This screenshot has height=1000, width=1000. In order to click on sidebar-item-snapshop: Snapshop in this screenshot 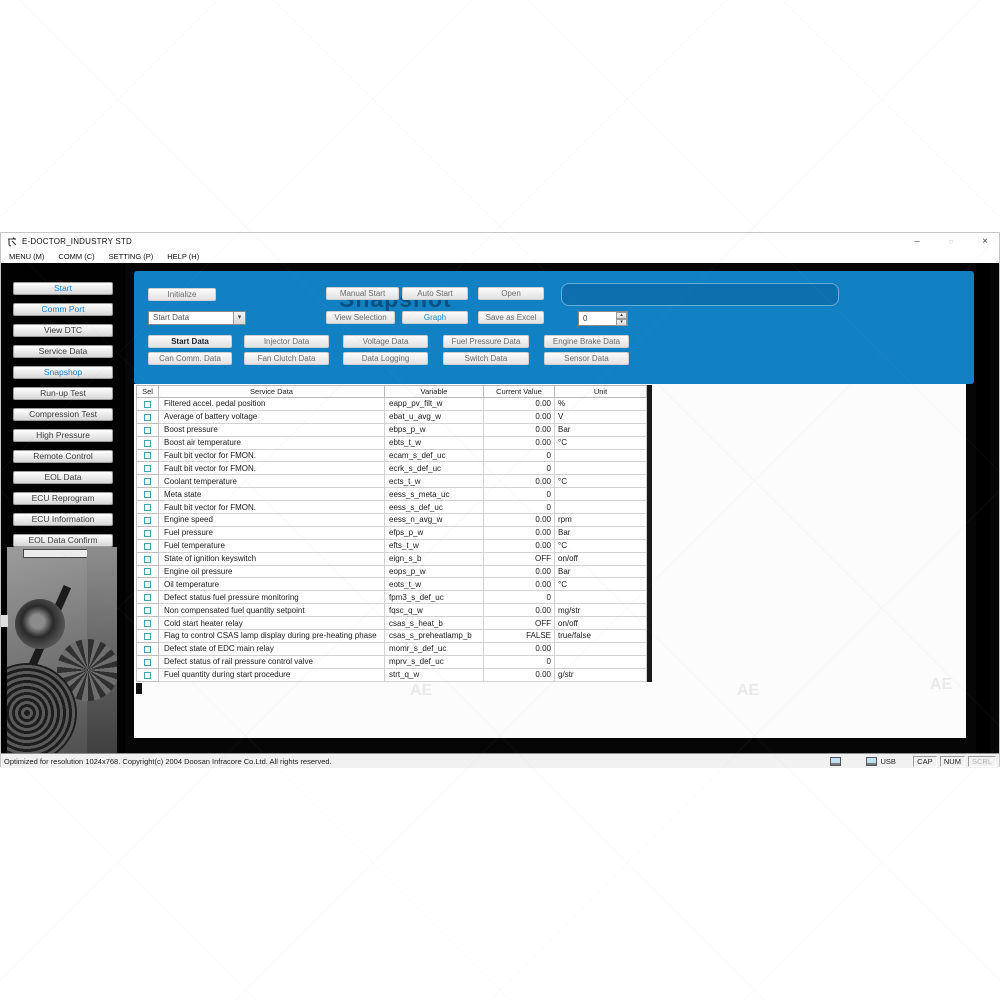, I will do `click(63, 372)`.